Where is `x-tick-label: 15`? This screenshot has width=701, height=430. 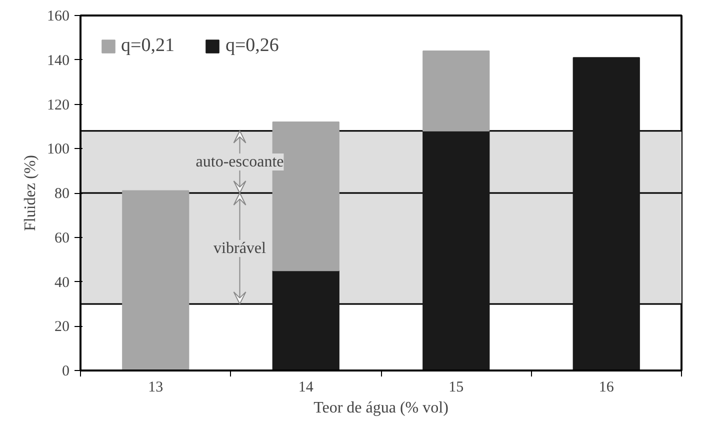
x-tick-label: 15 is located at coordinates (456, 388).